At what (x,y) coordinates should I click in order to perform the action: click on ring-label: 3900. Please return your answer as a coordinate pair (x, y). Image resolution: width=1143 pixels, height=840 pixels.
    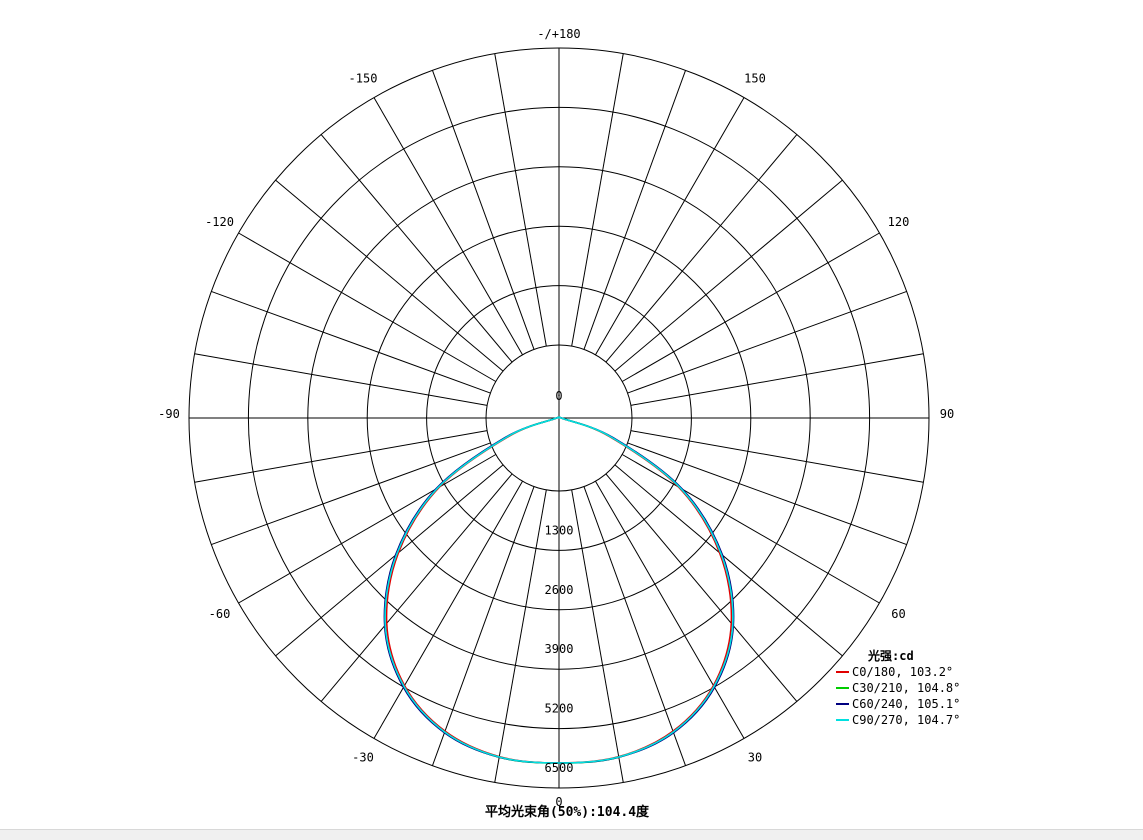
    Looking at the image, I should click on (559, 649).